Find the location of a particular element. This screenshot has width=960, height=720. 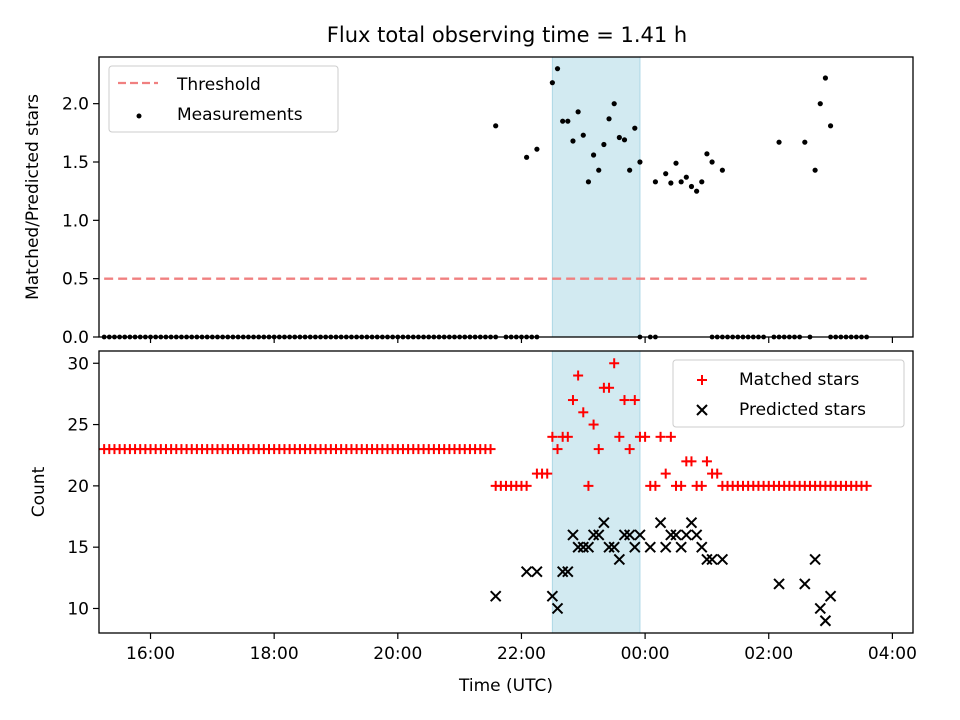

ratio-y-axis: 0.0 0.5 1.0 1.5 2.0 is located at coordinates (80, 221).